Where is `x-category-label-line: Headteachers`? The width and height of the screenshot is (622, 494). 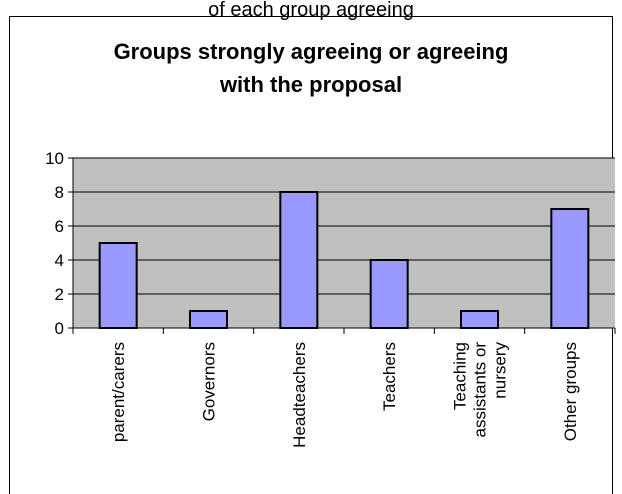
x-category-label-line: Headteachers is located at coordinates (299, 395).